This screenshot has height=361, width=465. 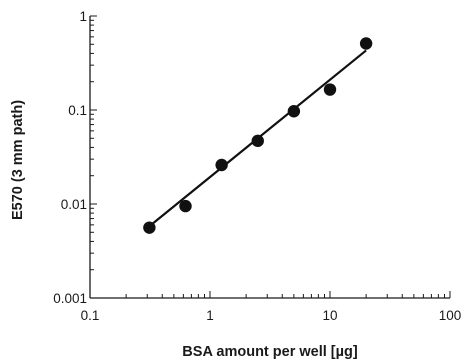 I want to click on y-tick-label: 0.01, so click(x=74, y=204).